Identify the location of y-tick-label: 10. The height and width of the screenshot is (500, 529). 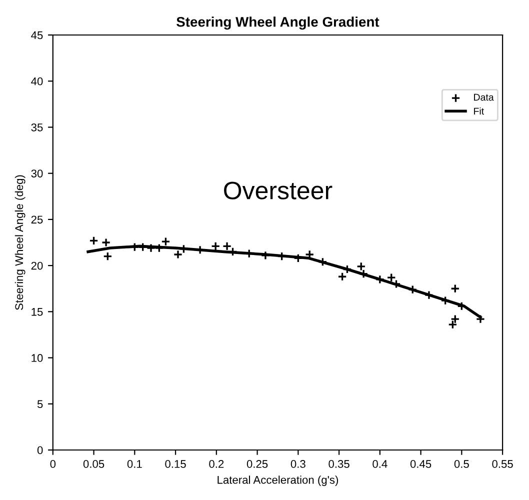
(37, 358).